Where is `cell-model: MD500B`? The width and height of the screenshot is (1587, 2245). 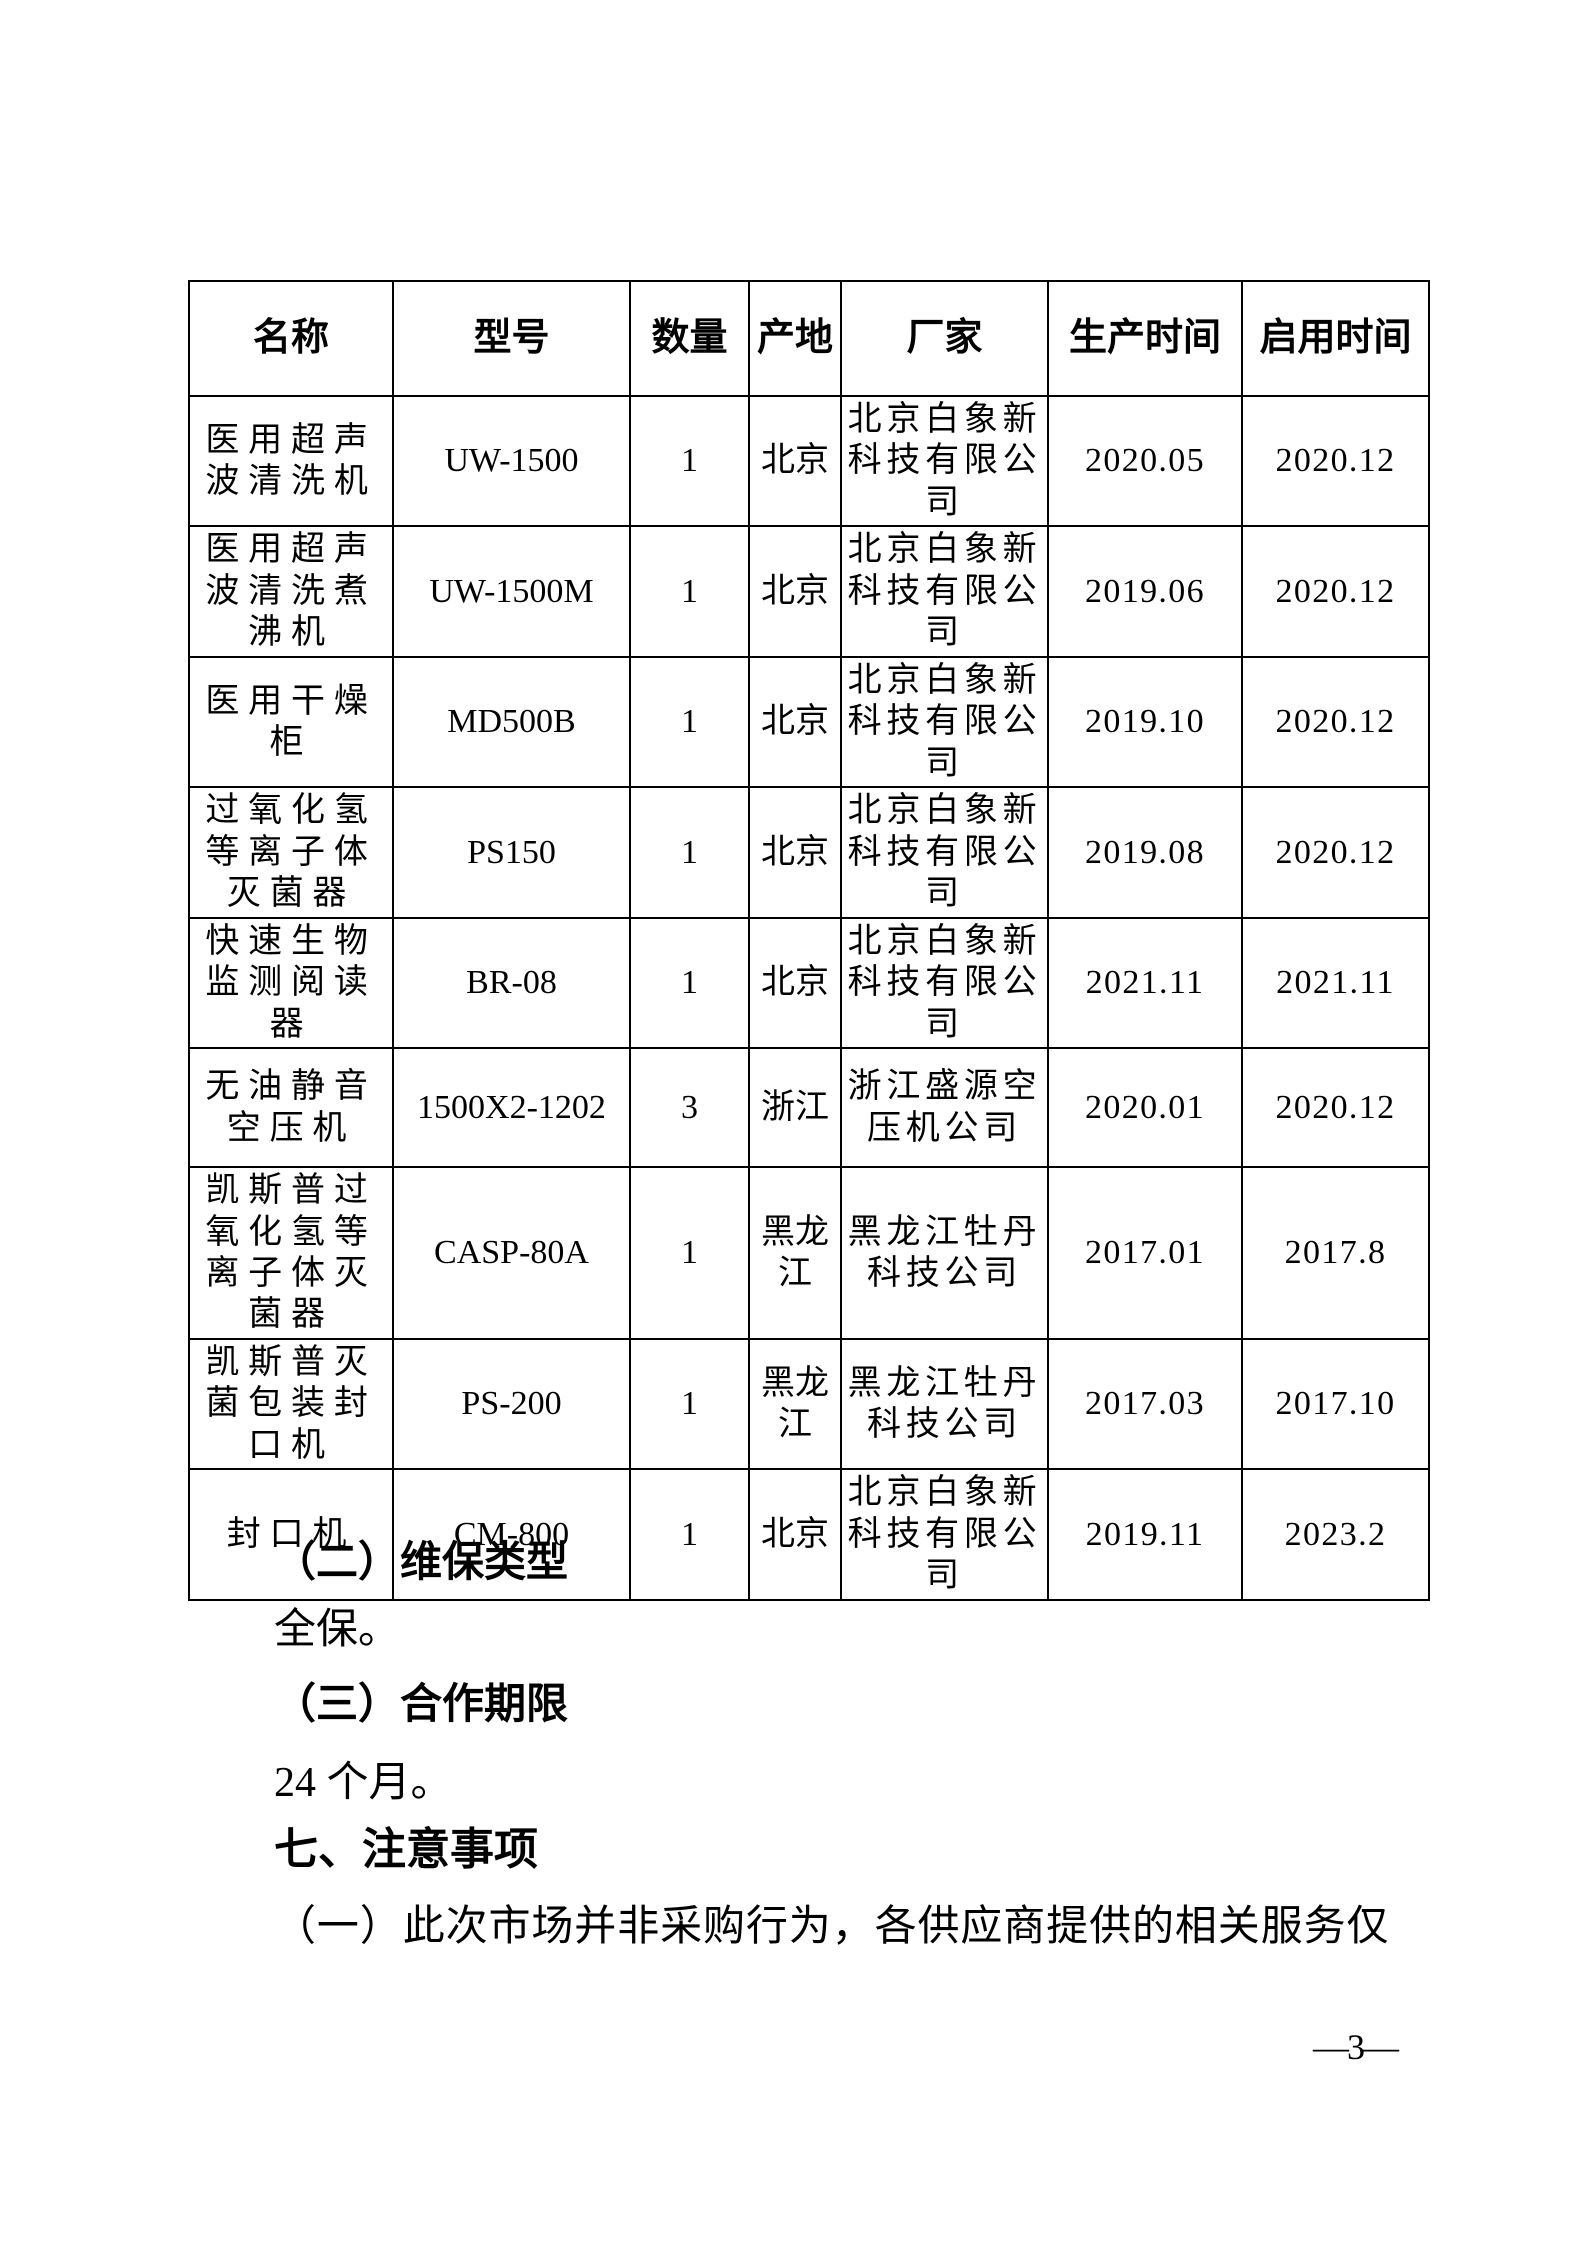
cell-model: MD500B is located at coordinates (511, 722).